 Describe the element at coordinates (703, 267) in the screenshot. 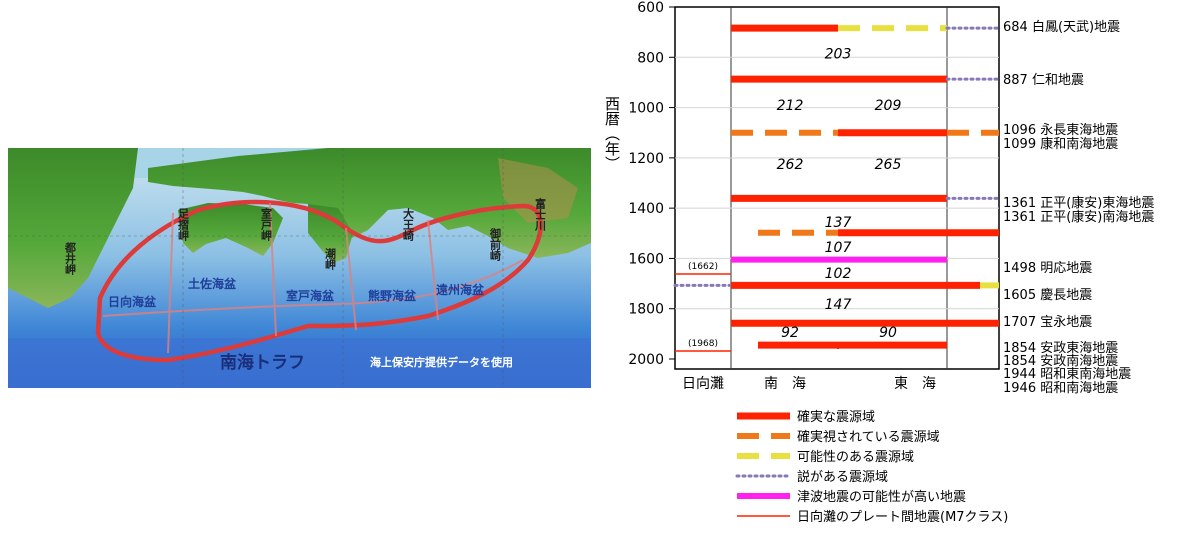

I see `hyuga-year-label: (1662)` at that location.